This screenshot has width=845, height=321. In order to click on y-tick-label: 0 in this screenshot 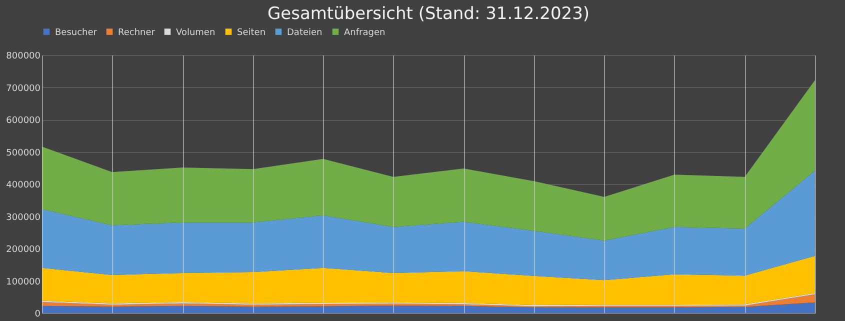, I will do `click(37, 315)`.